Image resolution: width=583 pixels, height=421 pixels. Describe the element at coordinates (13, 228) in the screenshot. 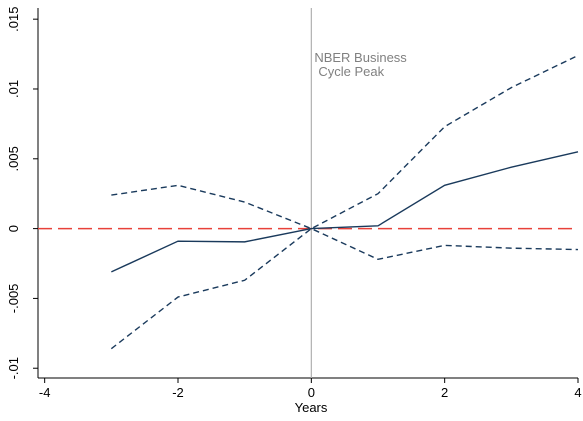

I see `y-tick-label: 0` at that location.